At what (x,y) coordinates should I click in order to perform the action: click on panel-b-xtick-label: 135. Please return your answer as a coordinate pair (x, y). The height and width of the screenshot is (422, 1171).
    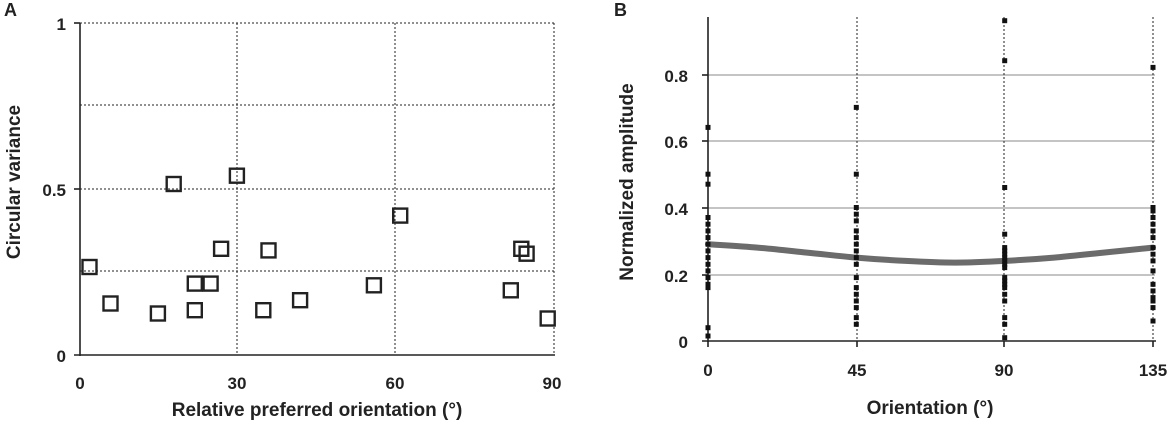
    Looking at the image, I should click on (1153, 370).